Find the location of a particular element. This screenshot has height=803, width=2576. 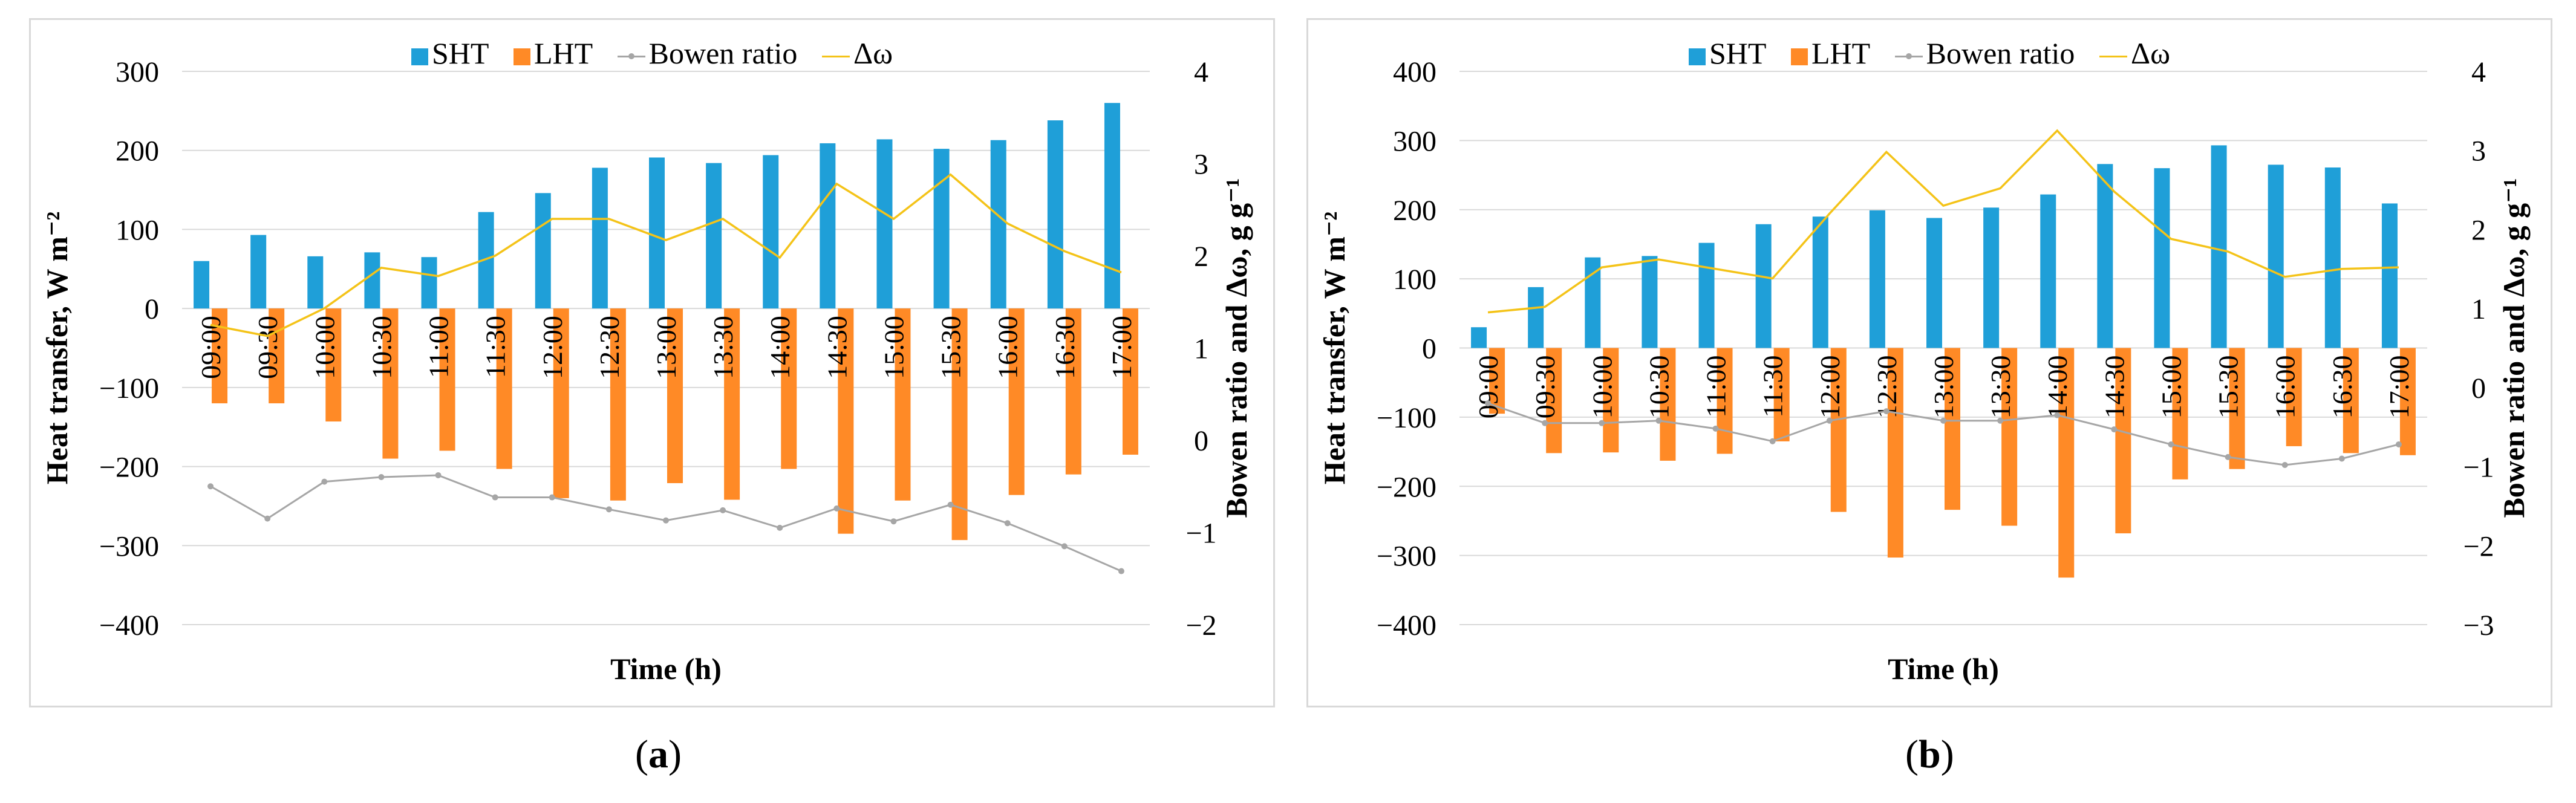

y2-axis-title: Bowen ratio and Δω, g g⁻¹ is located at coordinates (1236, 348).